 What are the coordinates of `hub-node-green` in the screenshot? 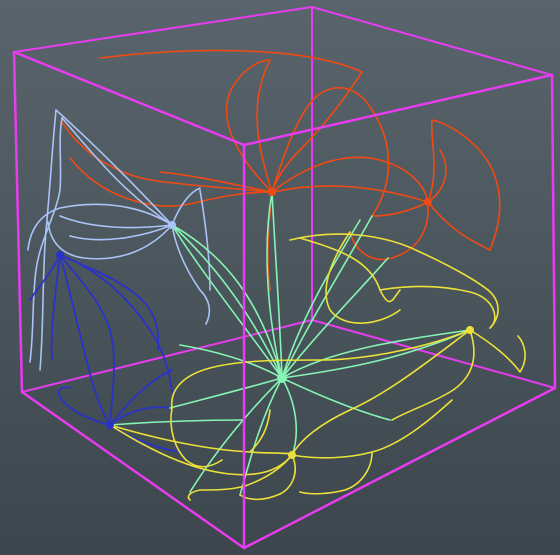 It's located at (282, 378).